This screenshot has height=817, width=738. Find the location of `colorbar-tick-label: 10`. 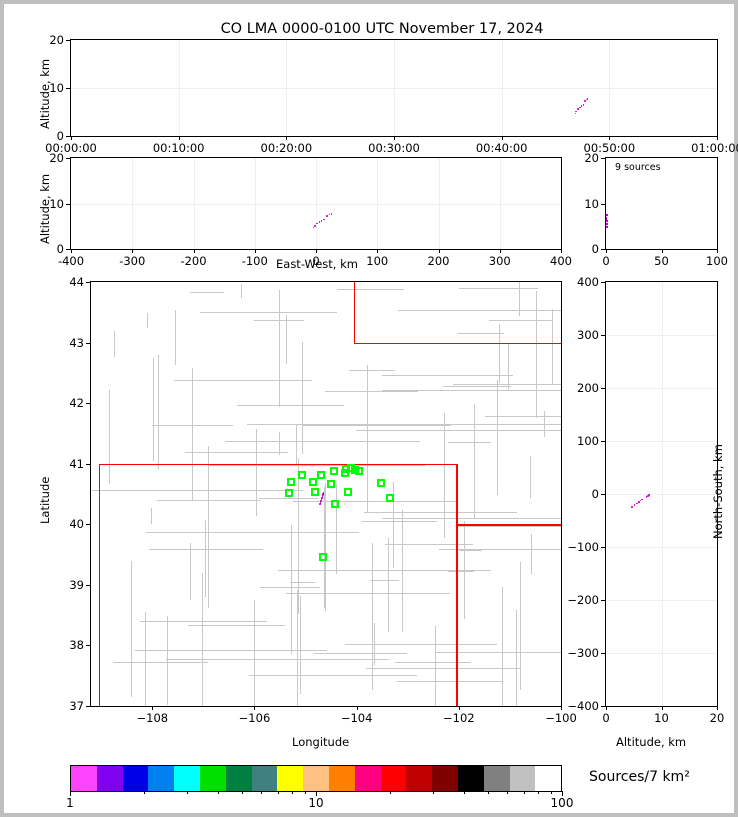

colorbar-tick-label: 10 is located at coordinates (316, 803).